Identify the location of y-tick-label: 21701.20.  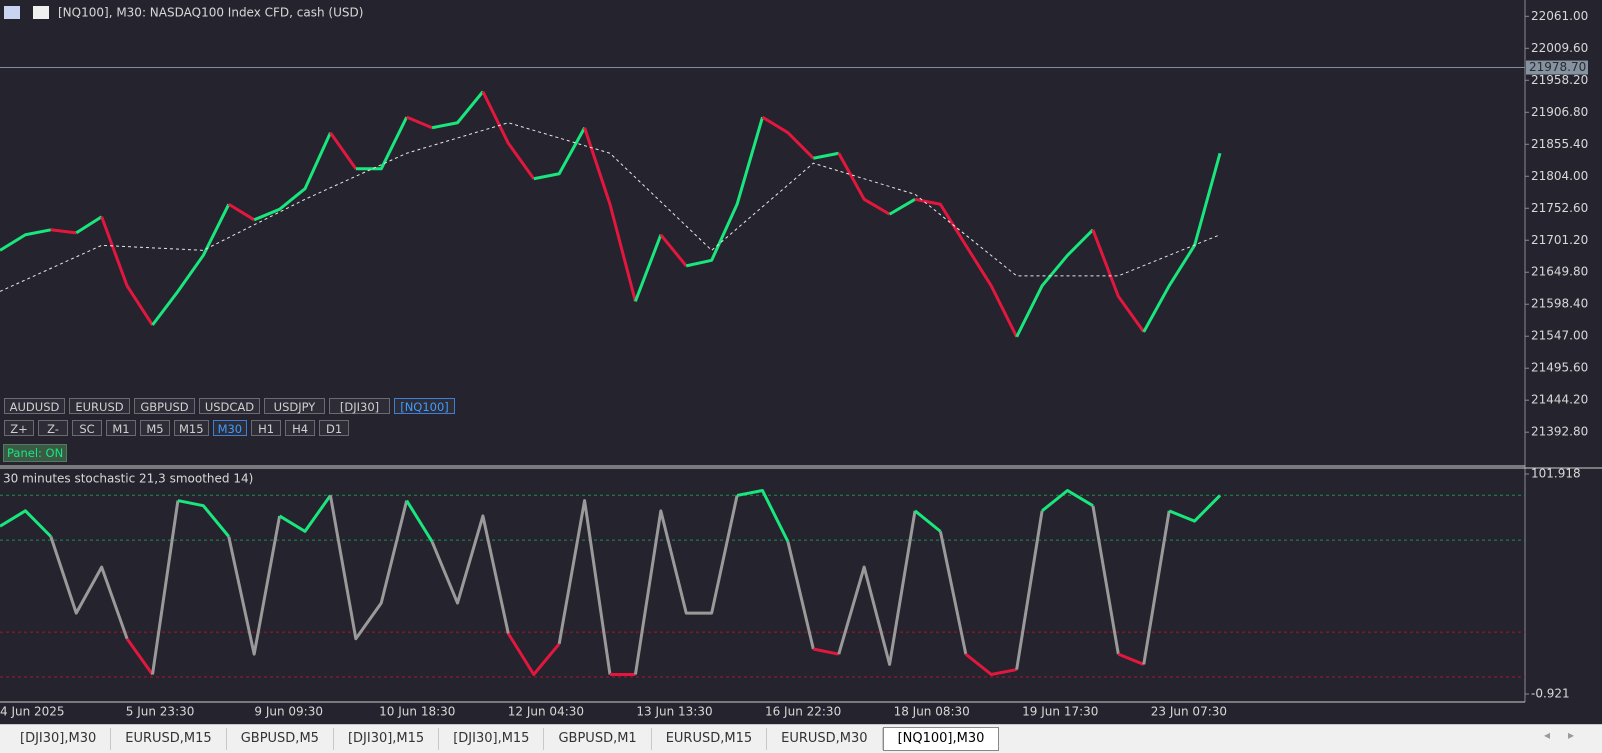
(1559, 240).